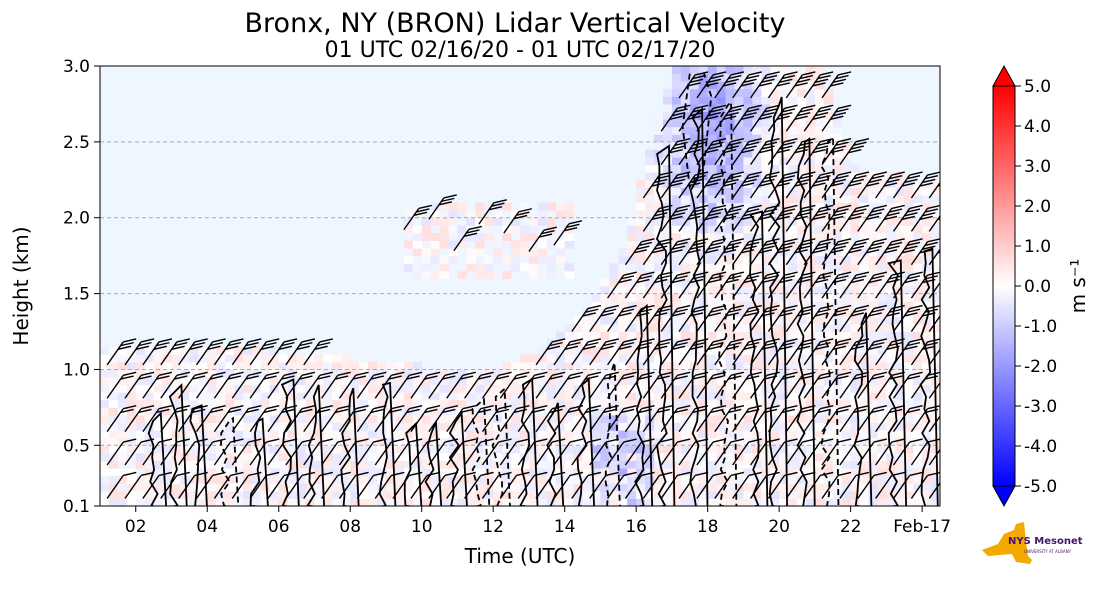  What do you see at coordinates (1078, 286) in the screenshot?
I see `colorbar-label: m s⁻¹` at bounding box center [1078, 286].